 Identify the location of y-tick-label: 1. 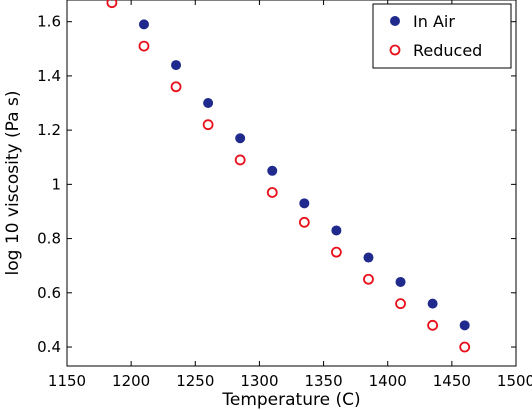
(56, 184).